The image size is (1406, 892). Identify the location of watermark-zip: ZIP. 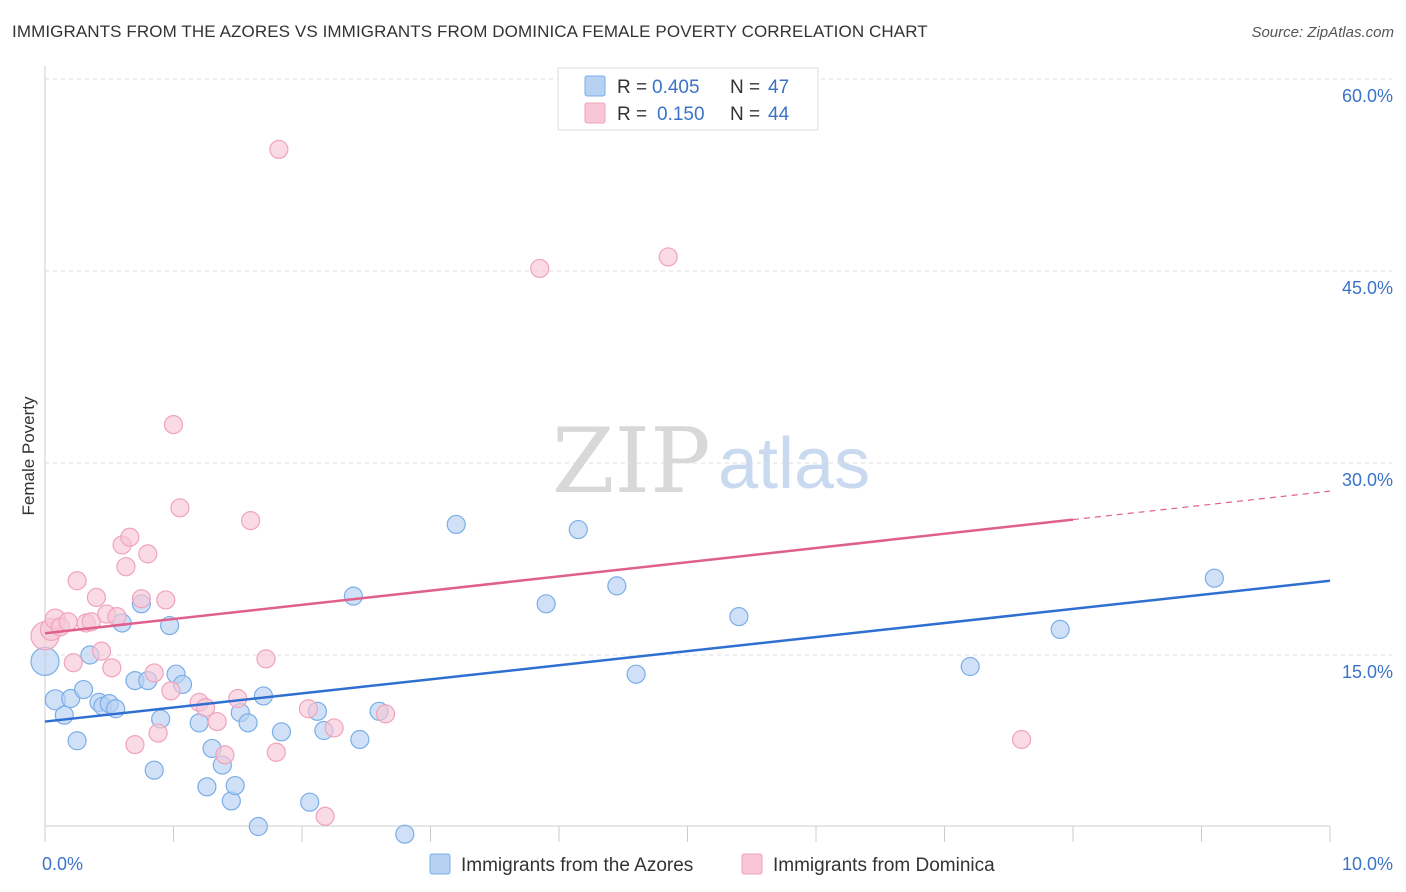
(631, 461).